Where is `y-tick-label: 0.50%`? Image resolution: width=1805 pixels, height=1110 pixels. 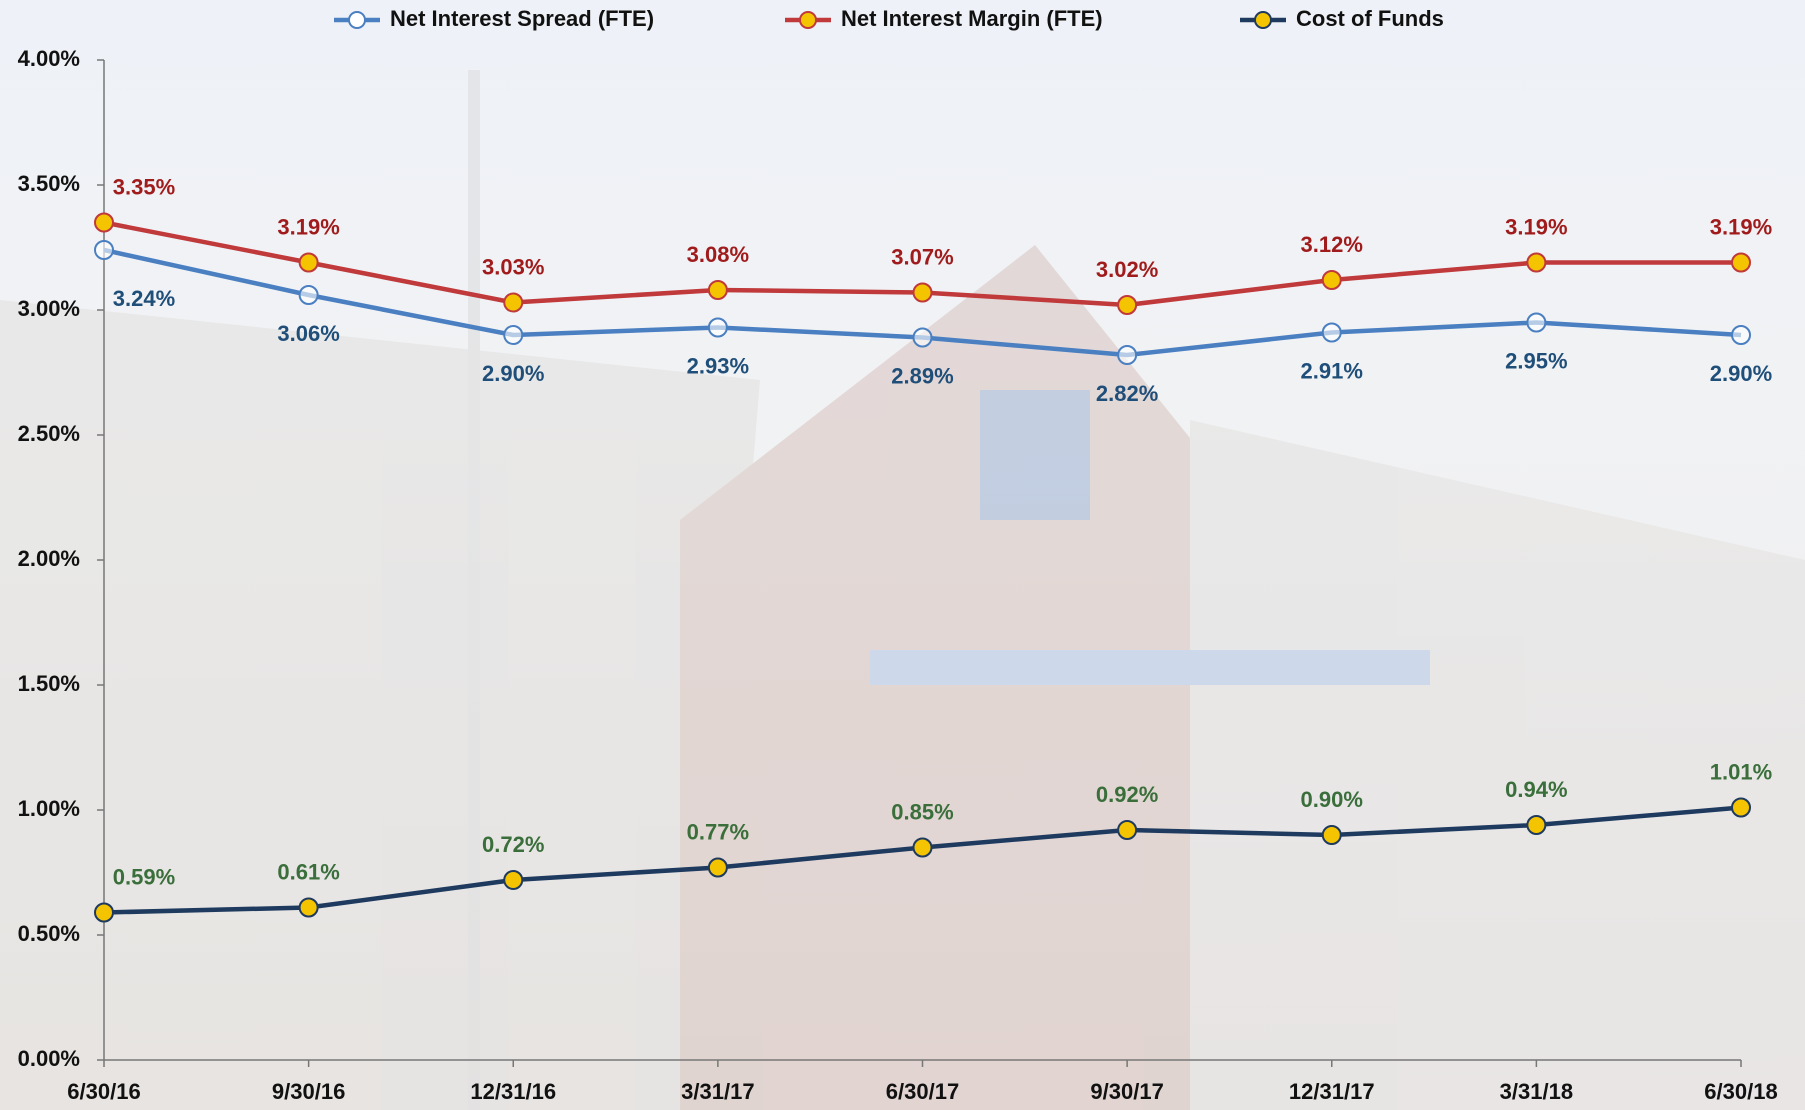 y-tick-label: 0.50% is located at coordinates (49, 933).